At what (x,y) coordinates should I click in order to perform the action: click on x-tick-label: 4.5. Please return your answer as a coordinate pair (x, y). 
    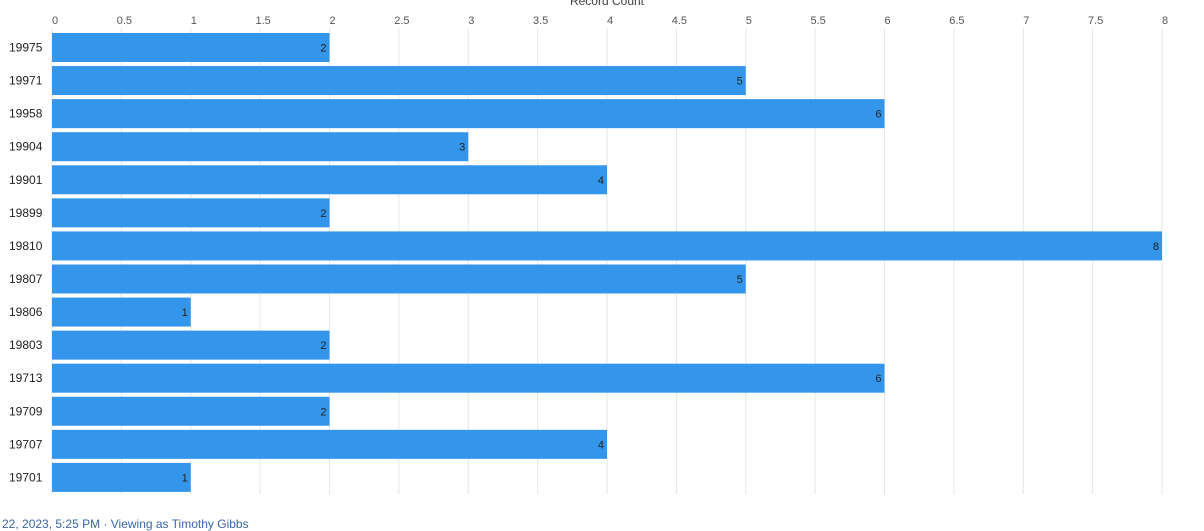
    Looking at the image, I should click on (679, 21).